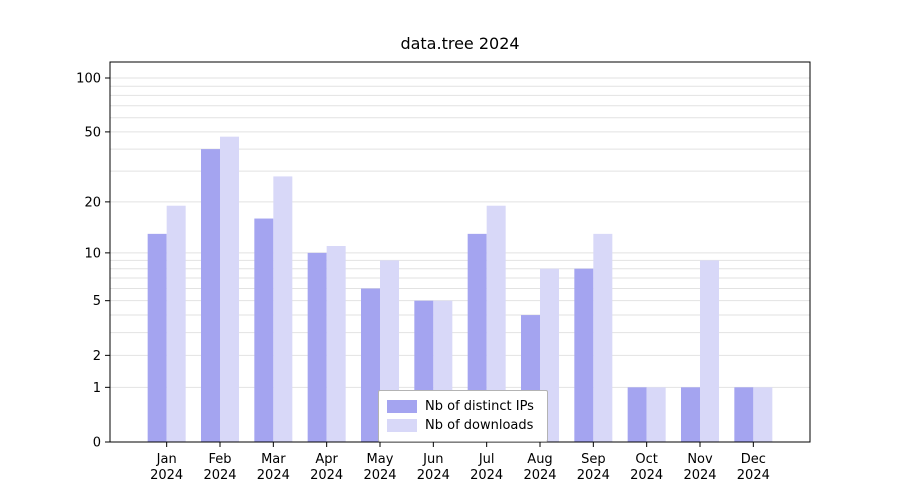 Image resolution: width=900 pixels, height=500 pixels. What do you see at coordinates (753, 459) in the screenshot?
I see `x-tick-label-month: Dec` at bounding box center [753, 459].